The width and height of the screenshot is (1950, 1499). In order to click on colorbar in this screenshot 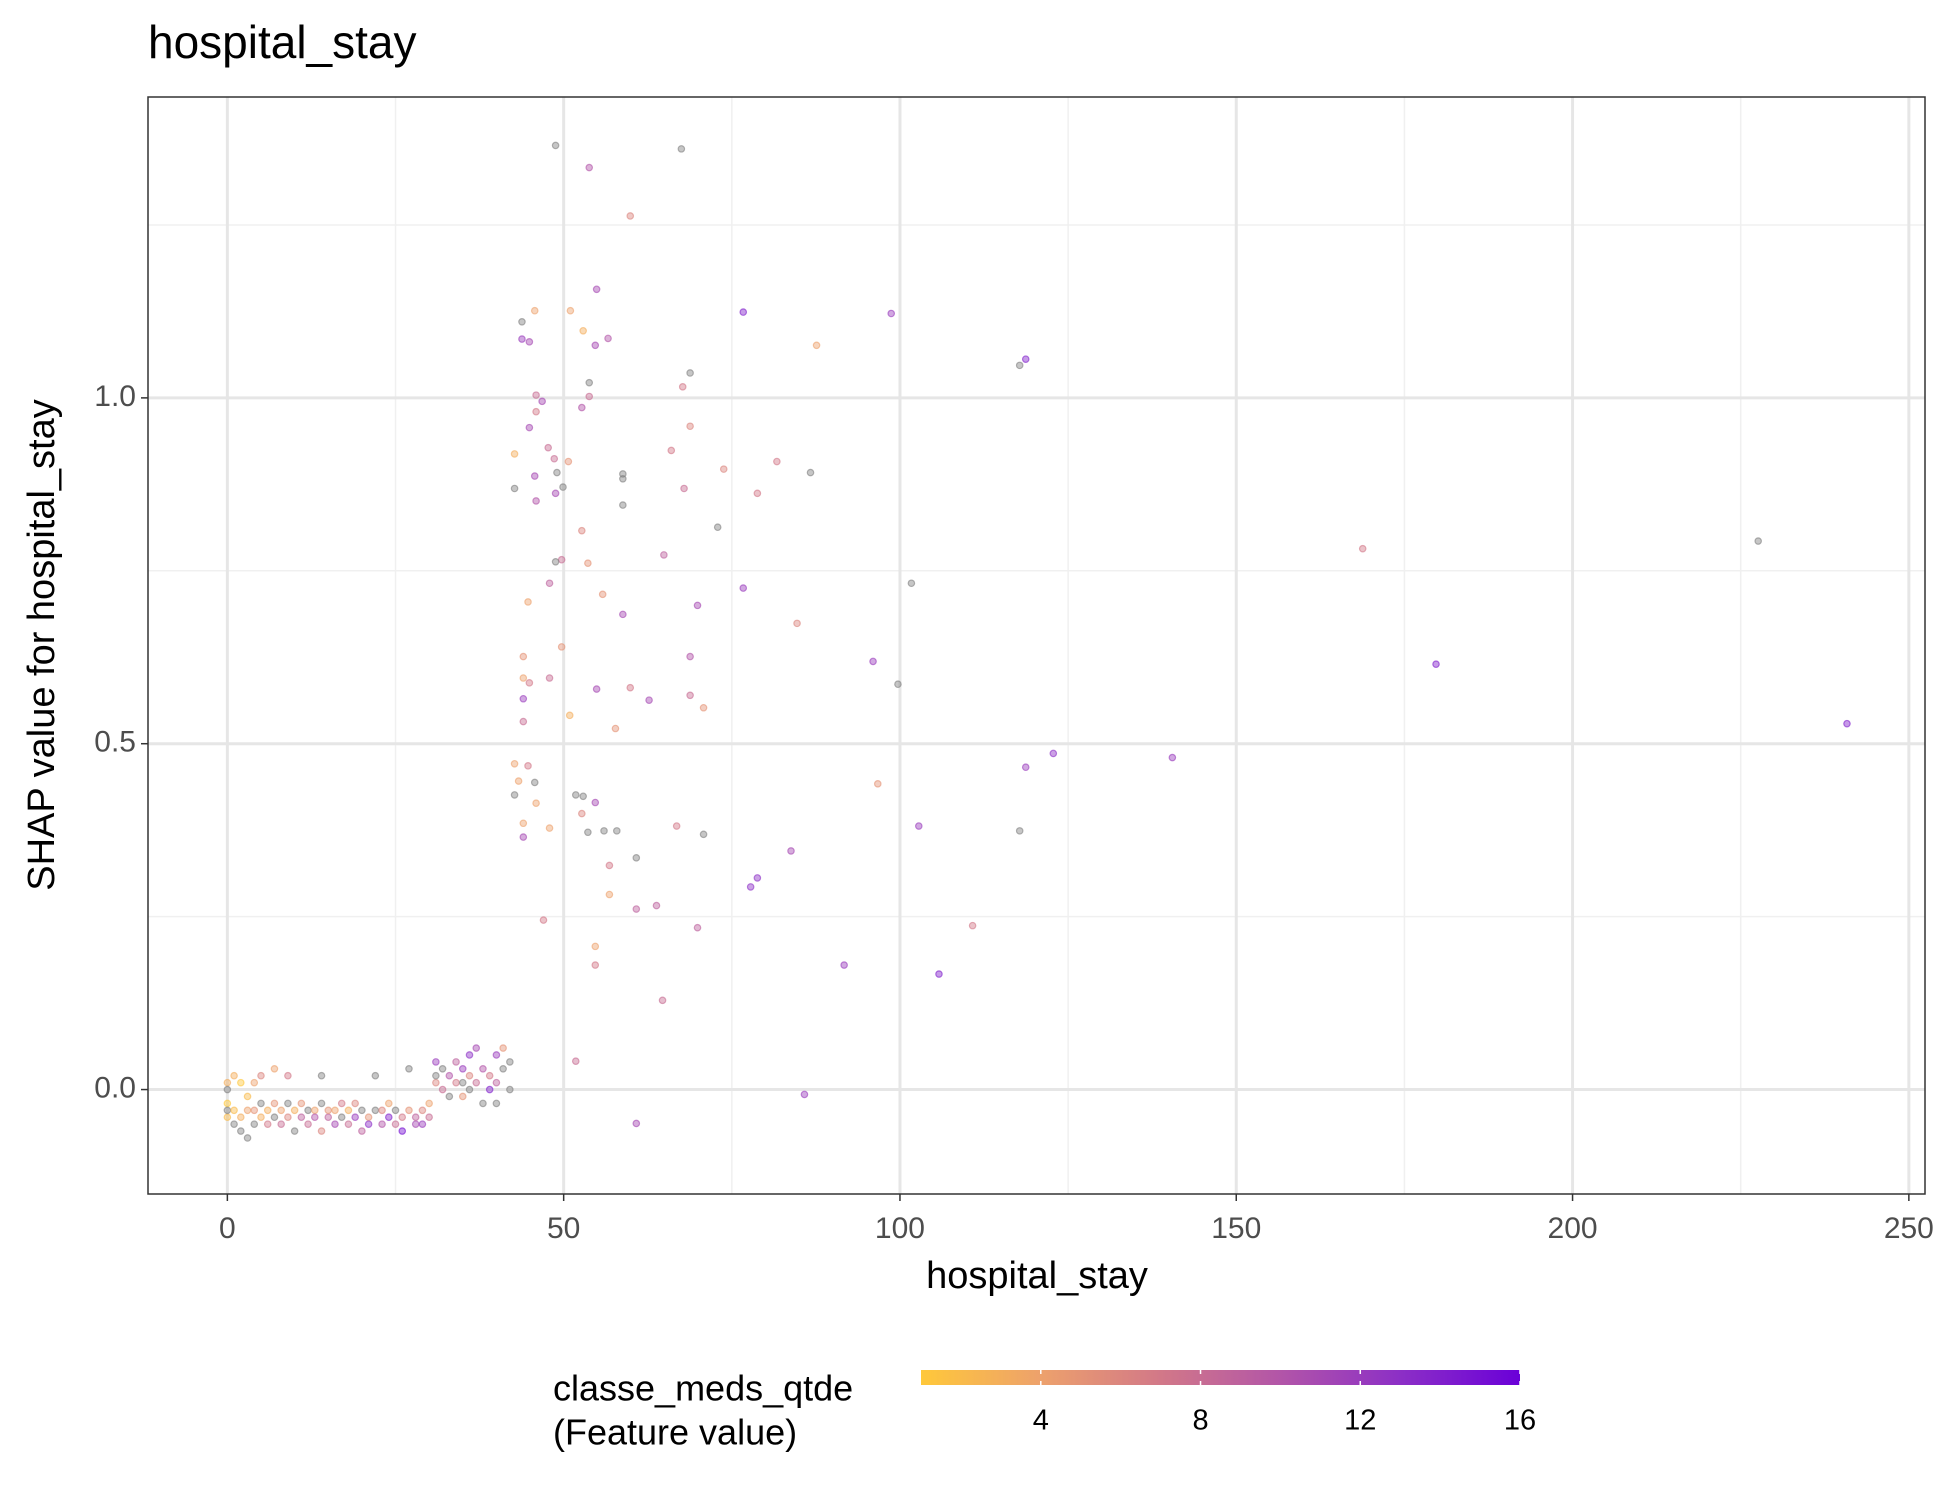, I will do `click(1220, 1377)`.